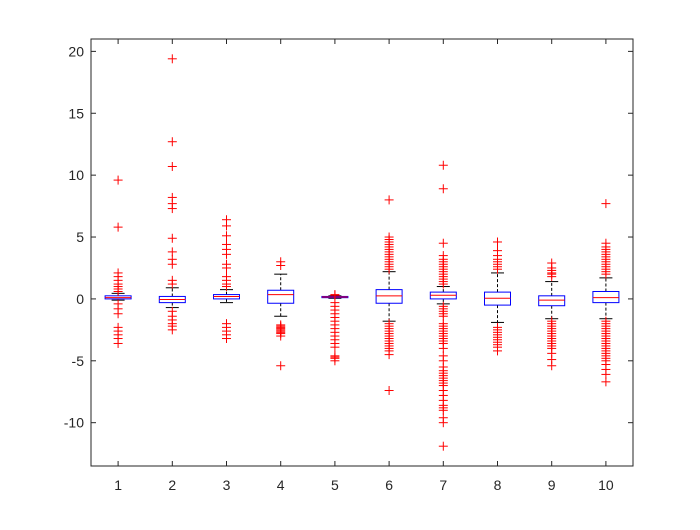  I want to click on y-tick-label: 20, so click(76, 51).